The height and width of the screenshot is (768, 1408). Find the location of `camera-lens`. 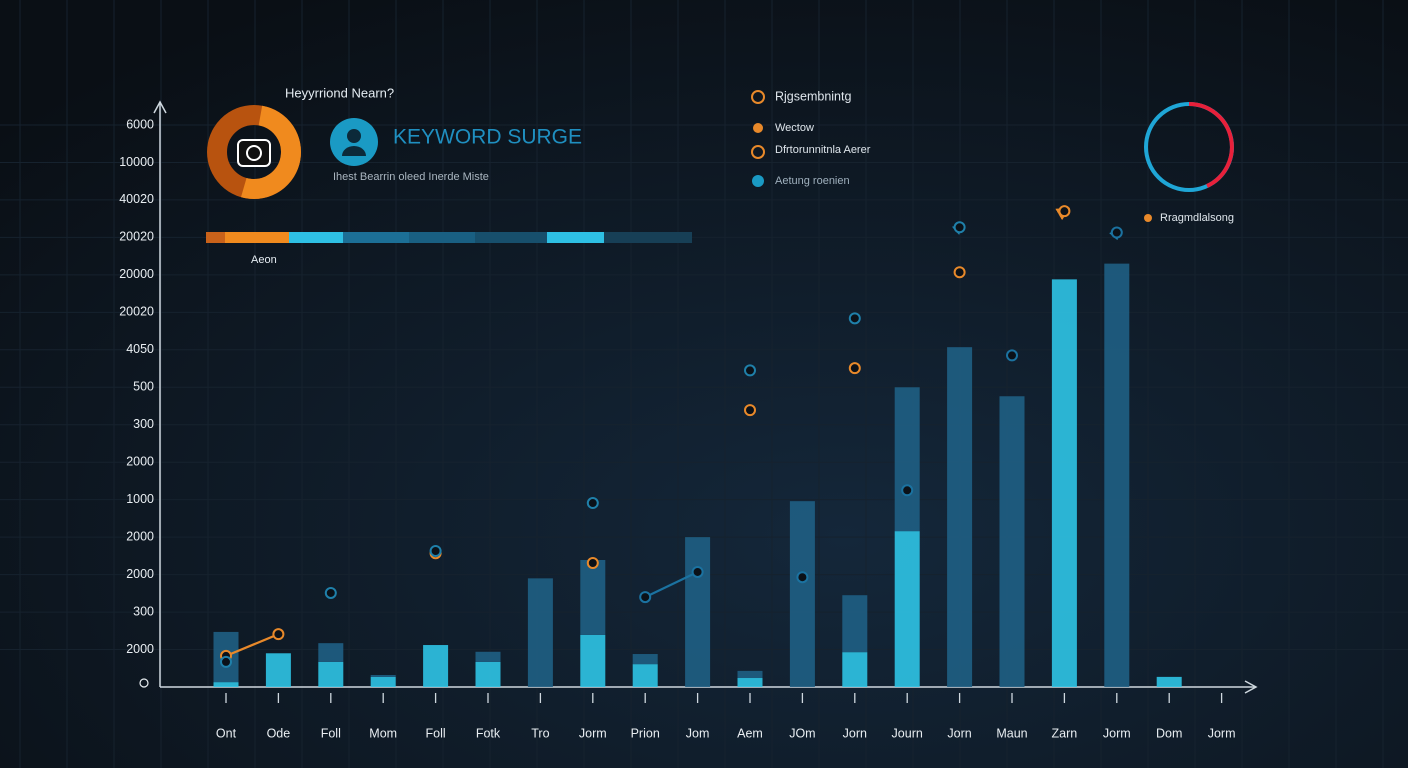

camera-lens is located at coordinates (254, 153).